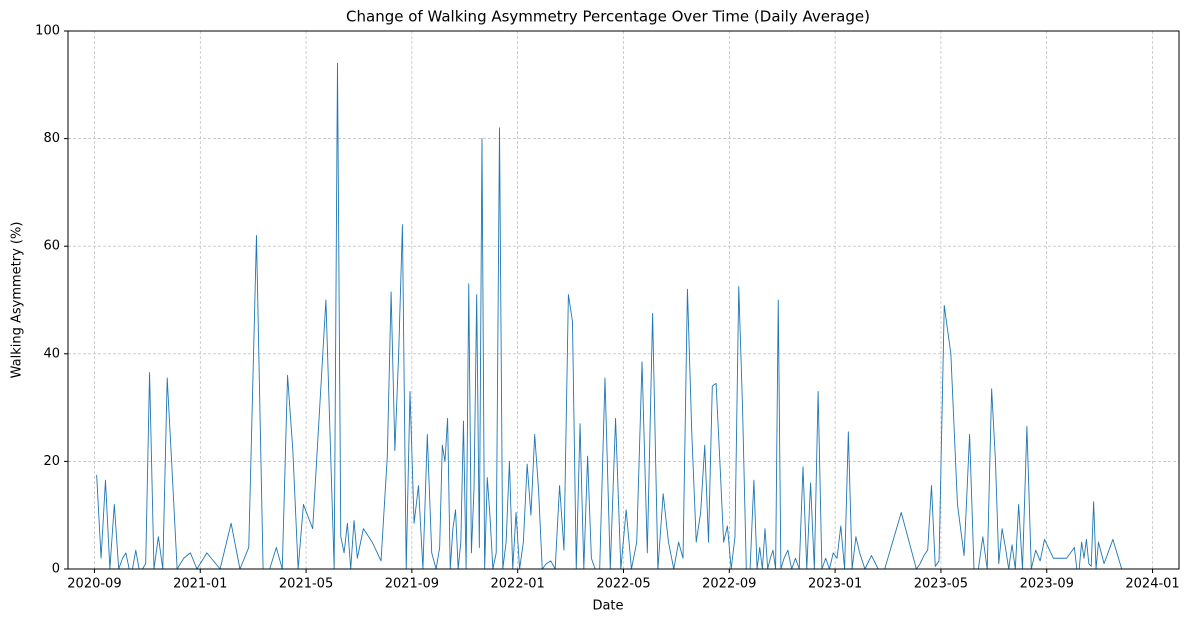 The image size is (1186, 622). Describe the element at coordinates (94, 584) in the screenshot. I see `x-tick-label: 2020-09` at that location.